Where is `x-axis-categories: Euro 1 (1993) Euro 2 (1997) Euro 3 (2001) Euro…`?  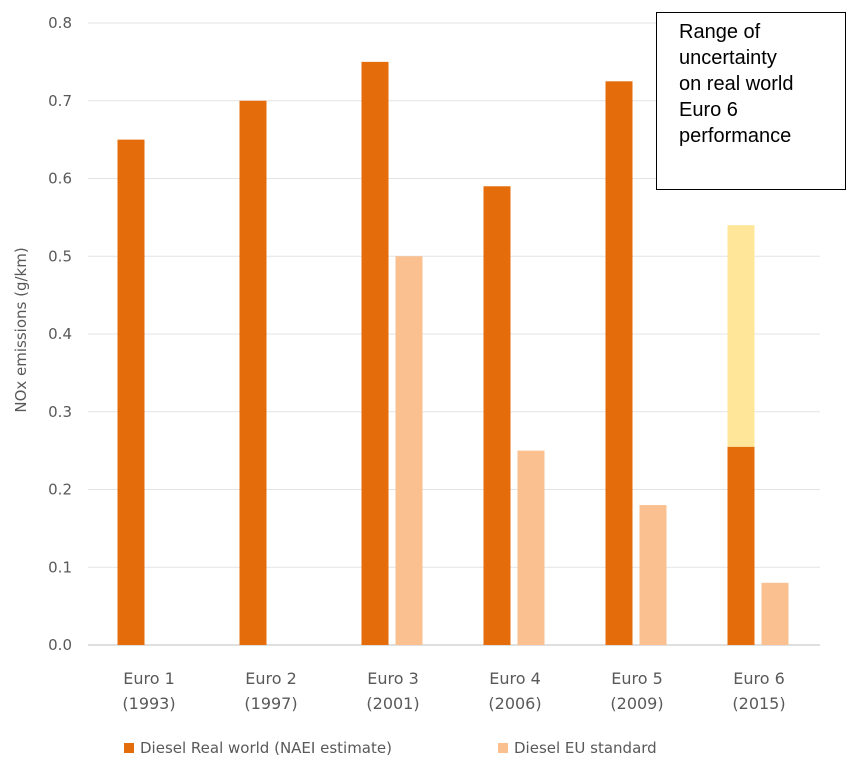 x-axis-categories: Euro 1 (1993) Euro 2 (1997) Euro 3 (2001) Euro… is located at coordinates (453, 691).